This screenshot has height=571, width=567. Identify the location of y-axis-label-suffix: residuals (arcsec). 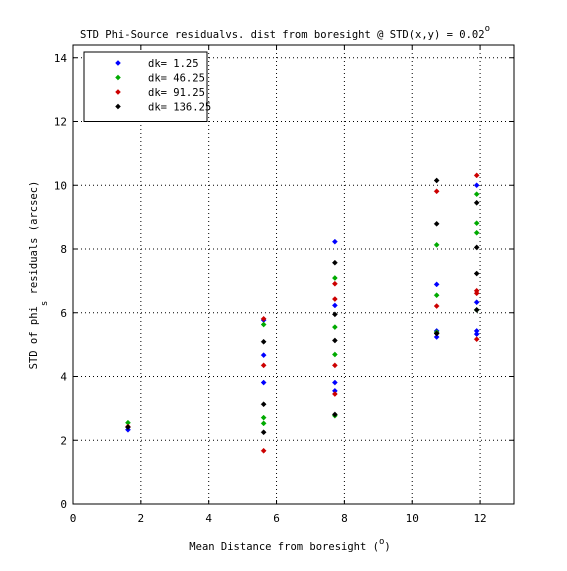
(34, 241).